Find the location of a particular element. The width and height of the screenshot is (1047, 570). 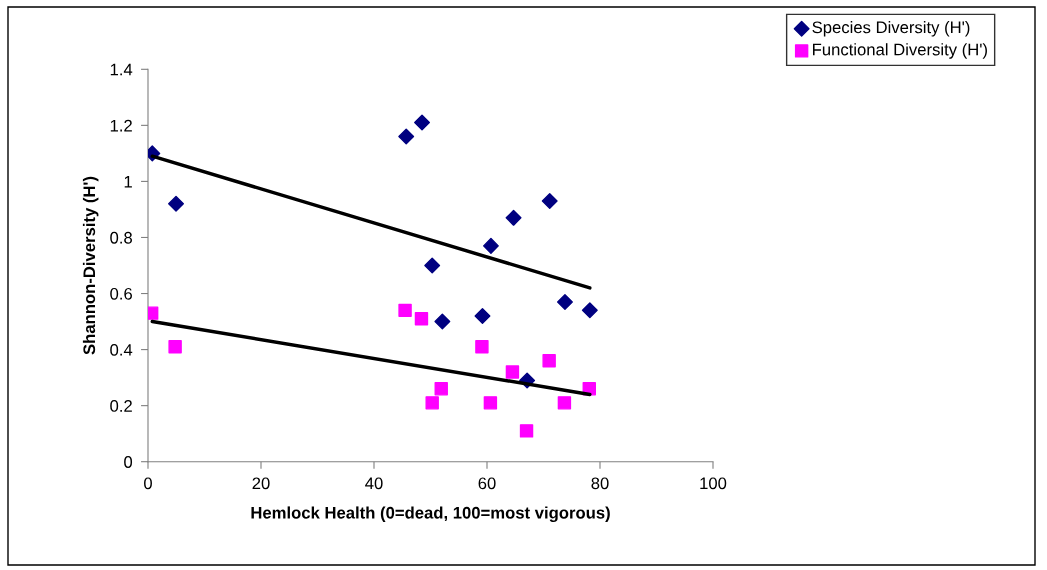

x-tick-label: 80 is located at coordinates (600, 483).